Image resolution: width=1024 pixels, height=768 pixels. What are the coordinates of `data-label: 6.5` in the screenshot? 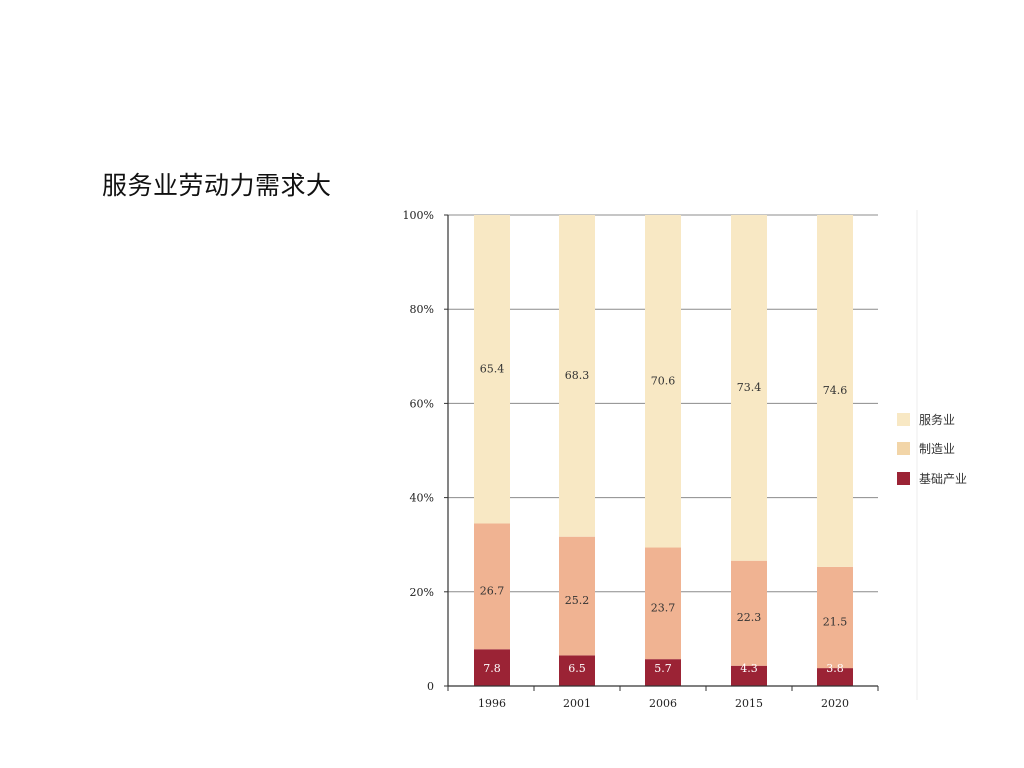 It's located at (577, 668).